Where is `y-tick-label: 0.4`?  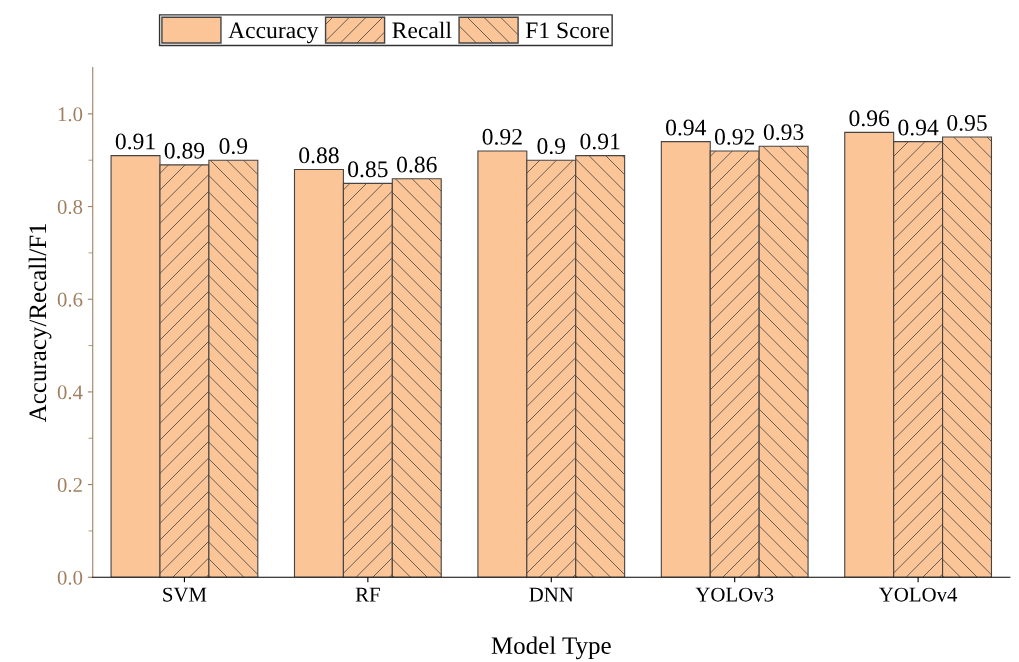
y-tick-label: 0.4 is located at coordinates (70, 392).